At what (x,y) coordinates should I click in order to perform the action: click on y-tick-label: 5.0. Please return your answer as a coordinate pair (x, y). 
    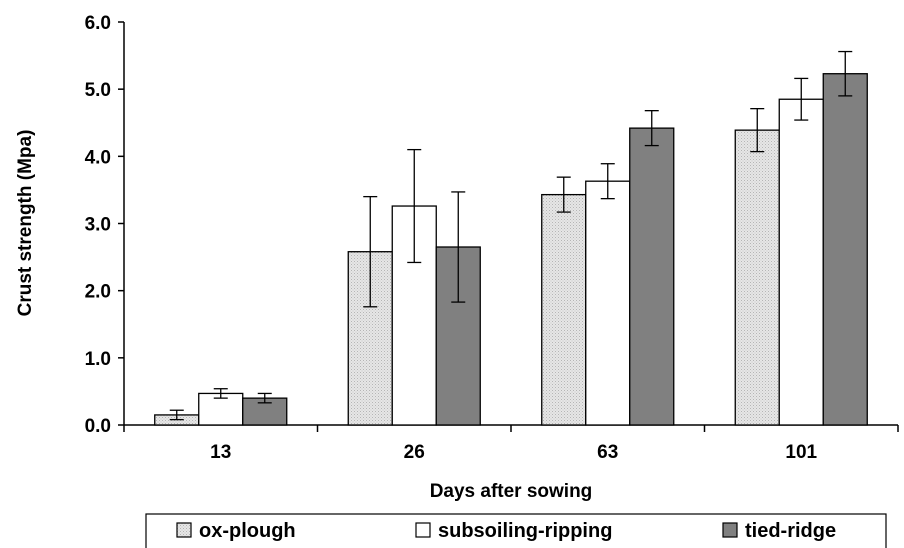
    Looking at the image, I should click on (98, 90).